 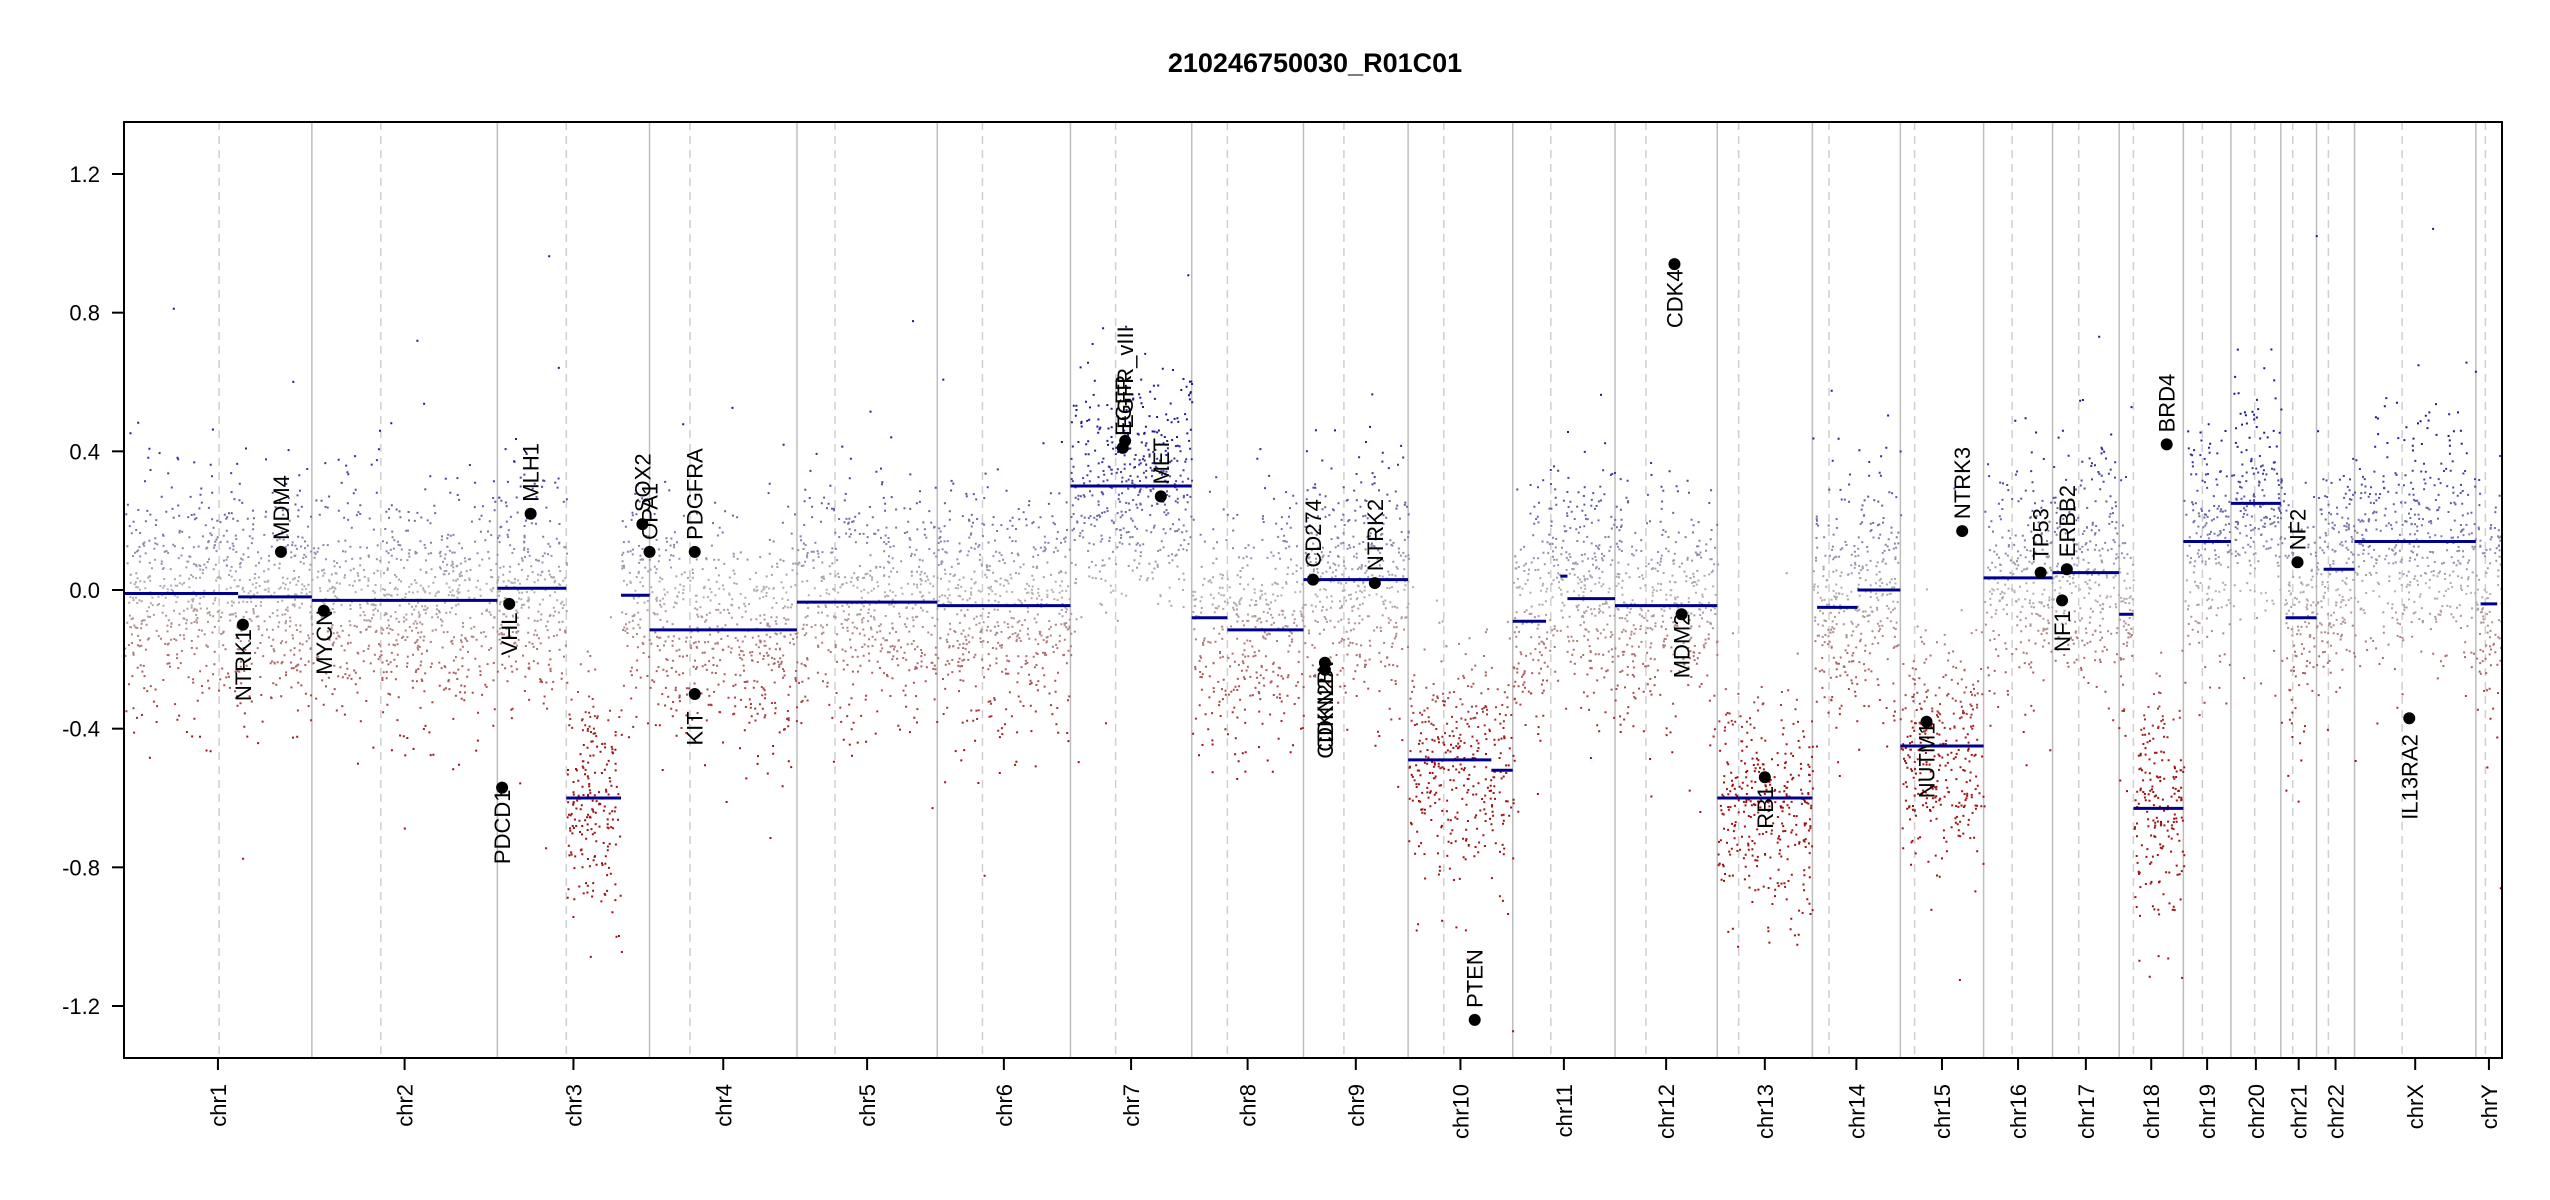 I want to click on x-tick-label: chrX, so click(x=2415, y=1107).